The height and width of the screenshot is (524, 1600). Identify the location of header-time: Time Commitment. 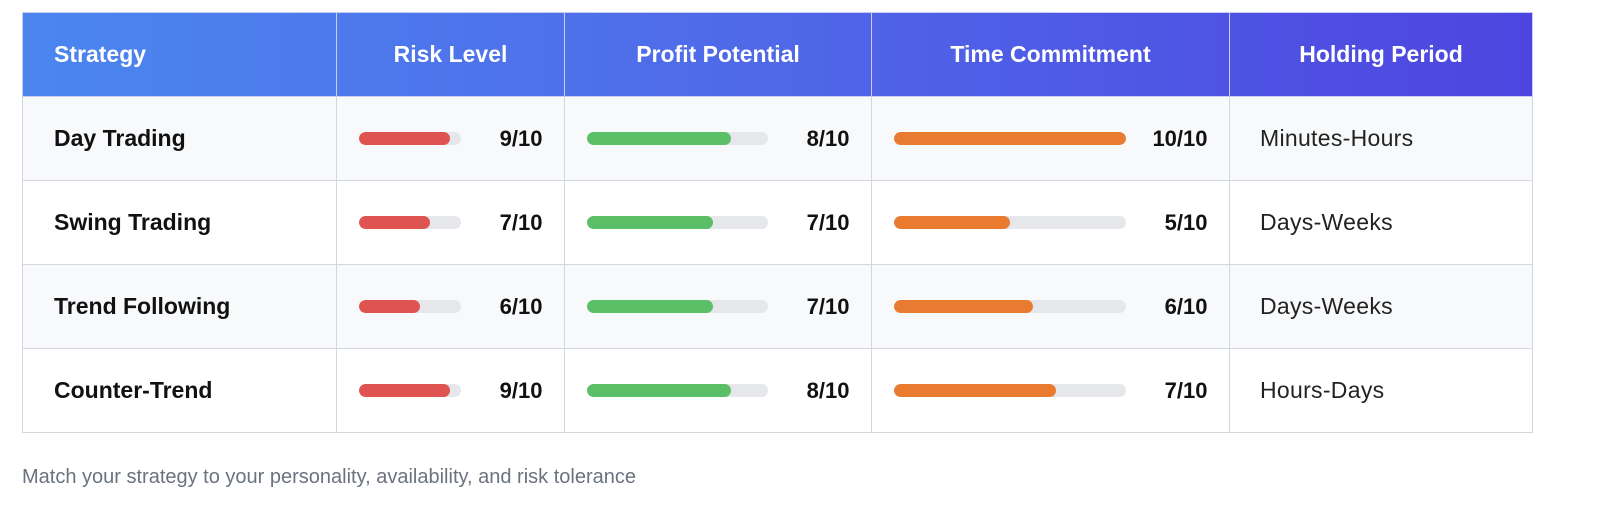
(1050, 54).